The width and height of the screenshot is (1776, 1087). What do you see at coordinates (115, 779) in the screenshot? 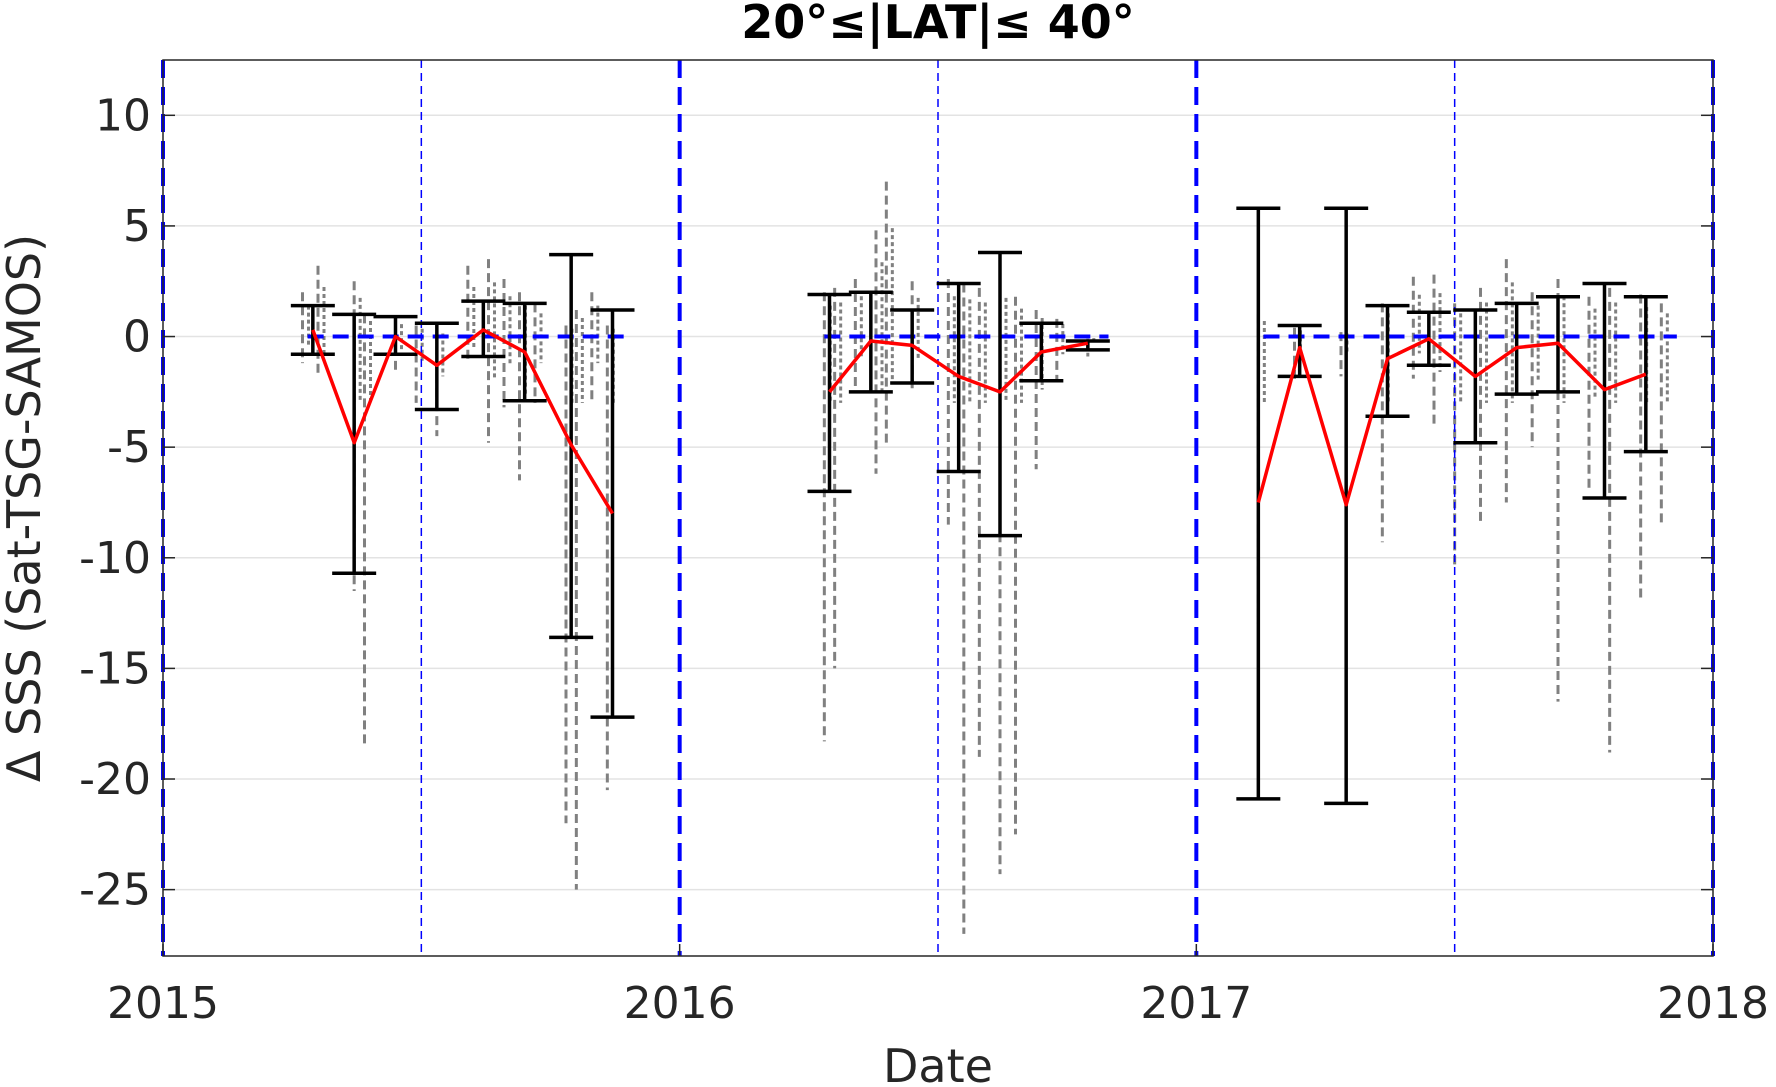
I see `y-tick-label: -20` at bounding box center [115, 779].